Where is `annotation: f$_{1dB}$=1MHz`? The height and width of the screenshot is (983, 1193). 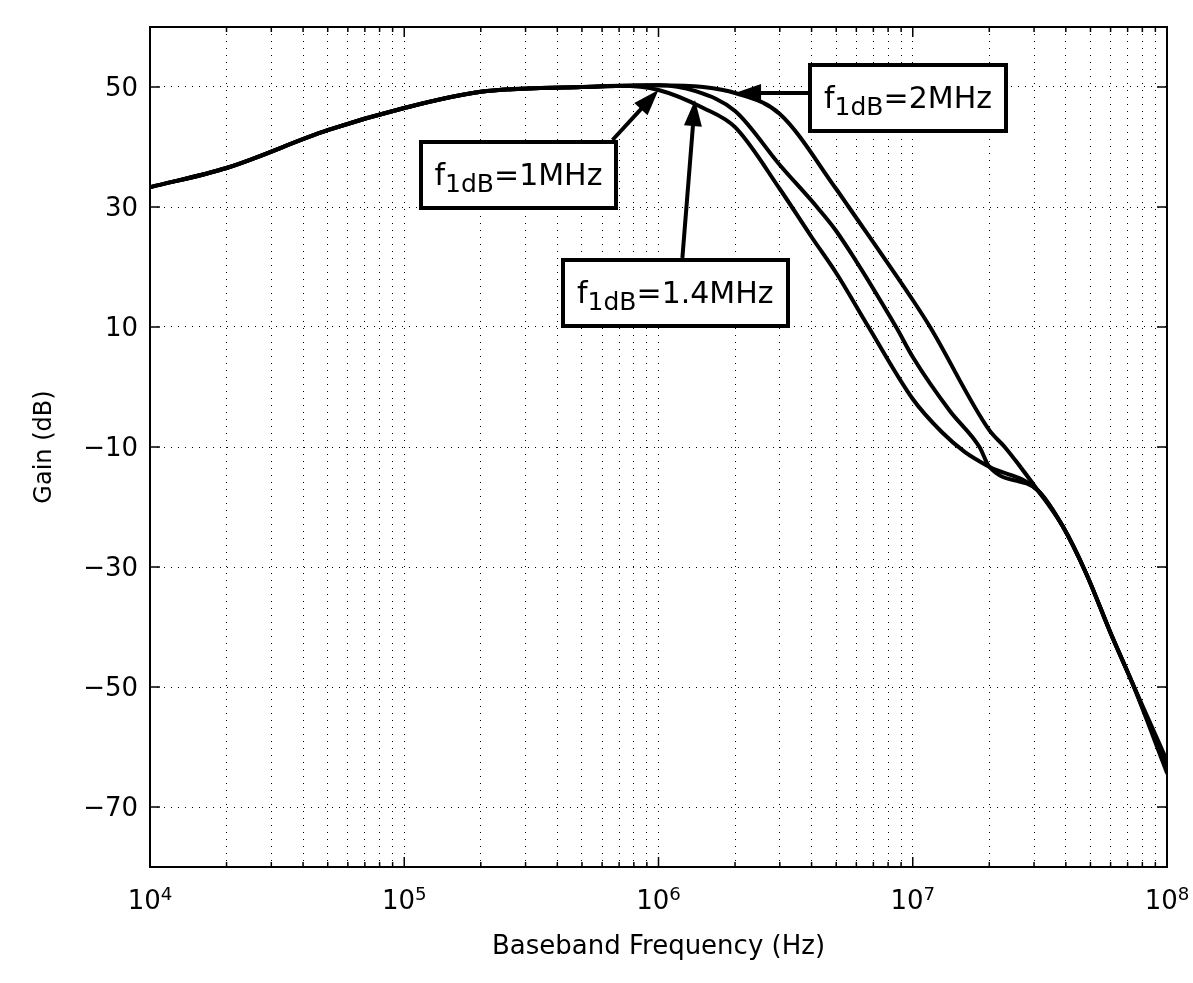 annotation: f$_{1dB}$=1MHz is located at coordinates (518, 175).